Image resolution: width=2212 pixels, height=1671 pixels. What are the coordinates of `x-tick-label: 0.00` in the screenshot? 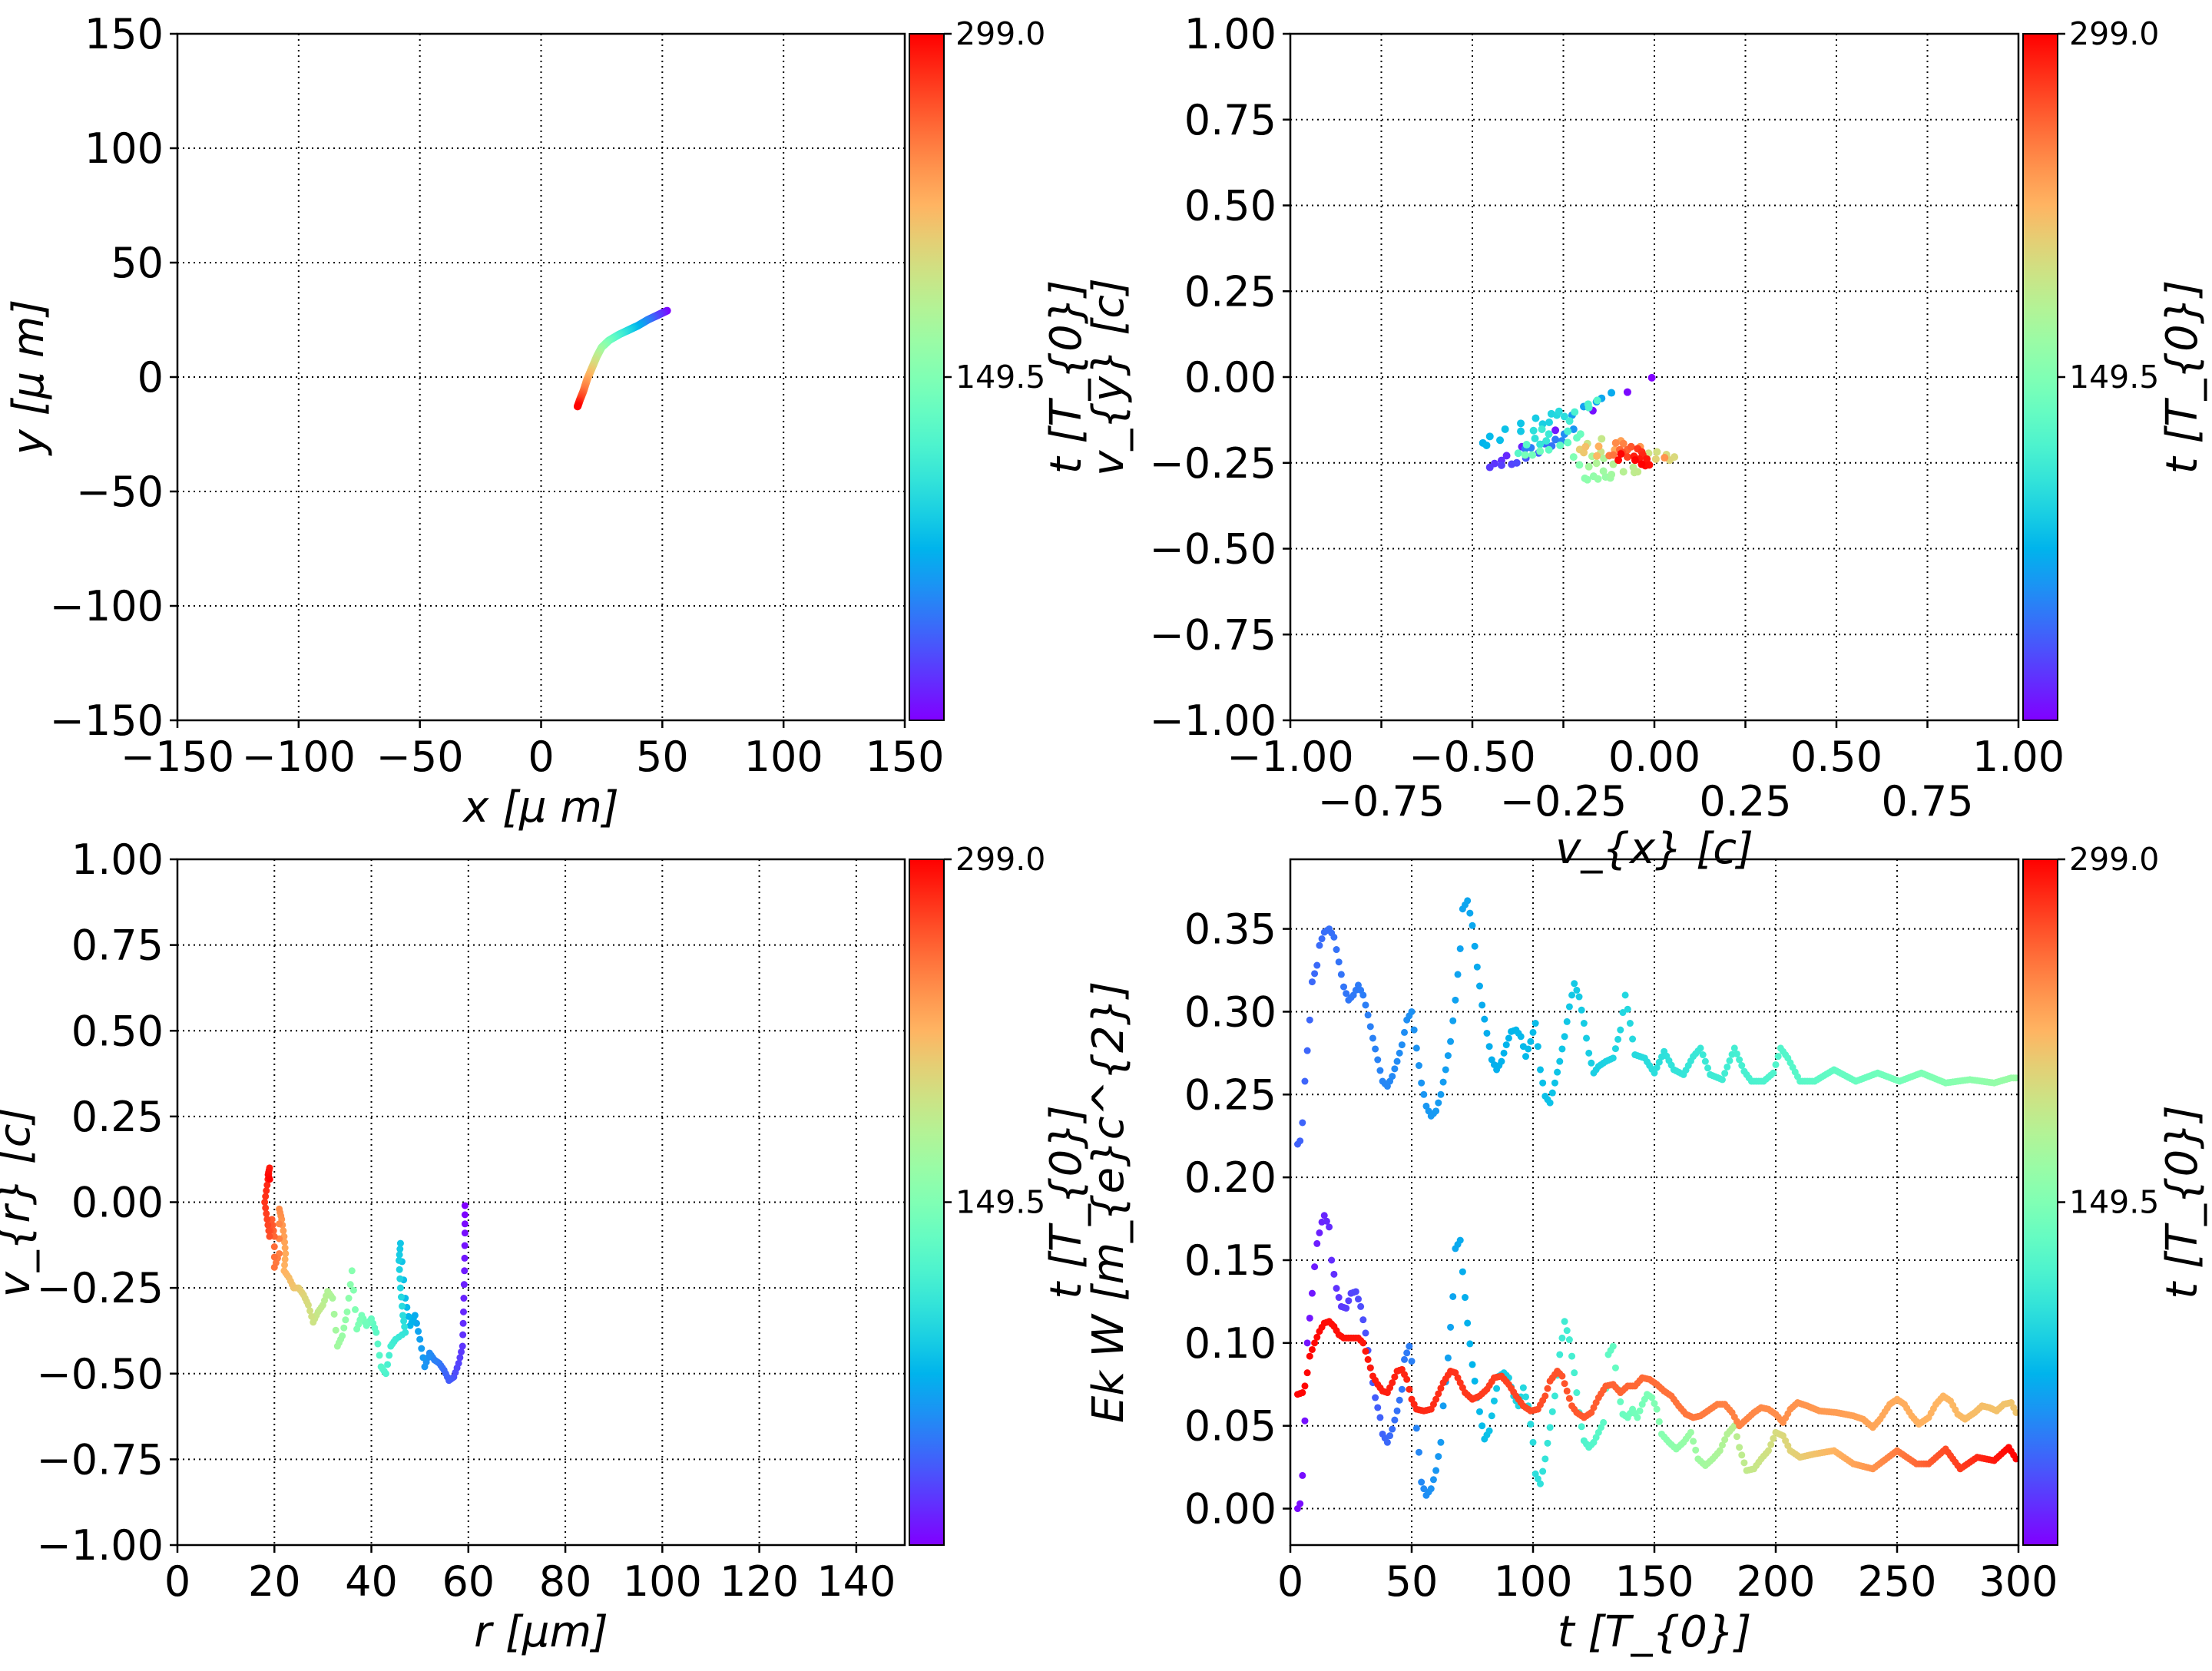 It's located at (1654, 757).